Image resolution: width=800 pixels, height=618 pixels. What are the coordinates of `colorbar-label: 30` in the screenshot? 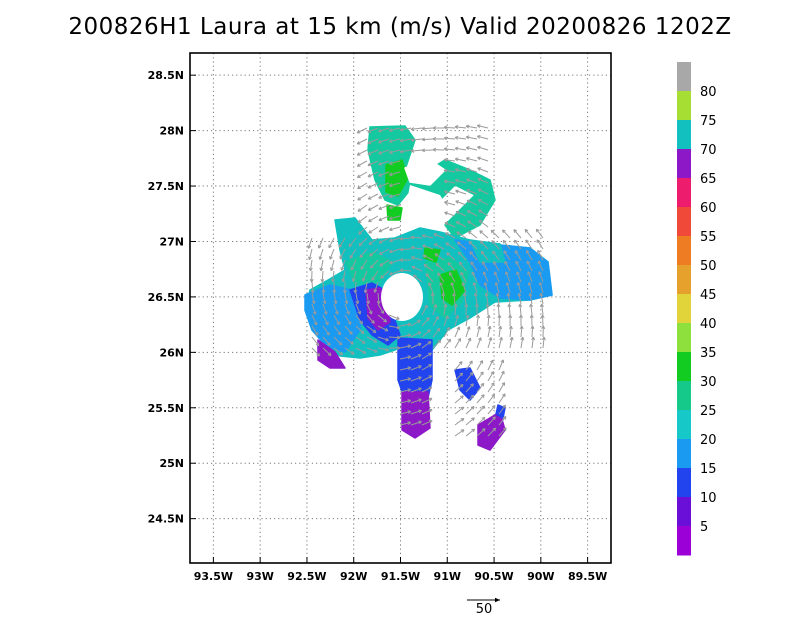 It's located at (708, 382).